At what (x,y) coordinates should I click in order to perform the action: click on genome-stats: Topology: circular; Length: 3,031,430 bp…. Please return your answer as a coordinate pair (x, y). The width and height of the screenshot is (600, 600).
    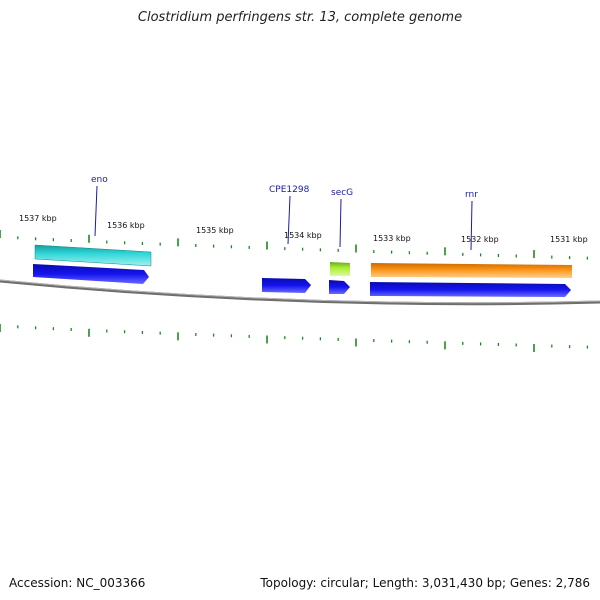
    Looking at the image, I should click on (425, 583).